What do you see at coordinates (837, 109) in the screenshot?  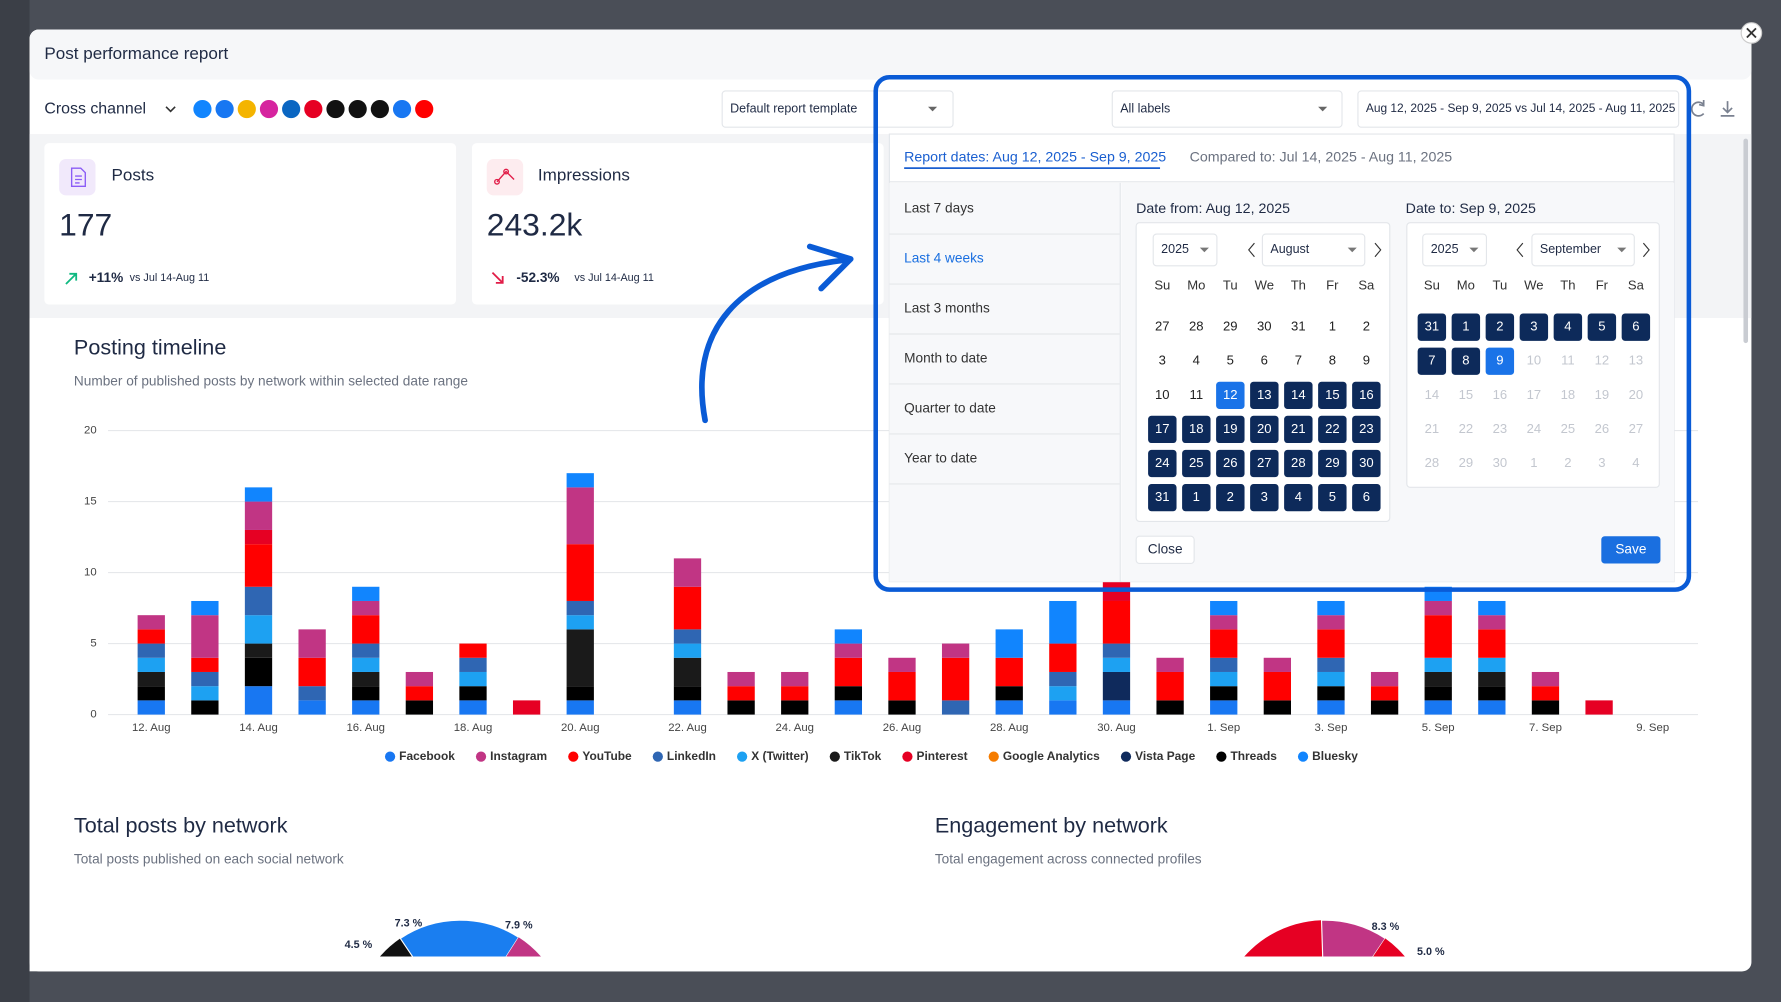 I see `template-dropdown: Default report template` at bounding box center [837, 109].